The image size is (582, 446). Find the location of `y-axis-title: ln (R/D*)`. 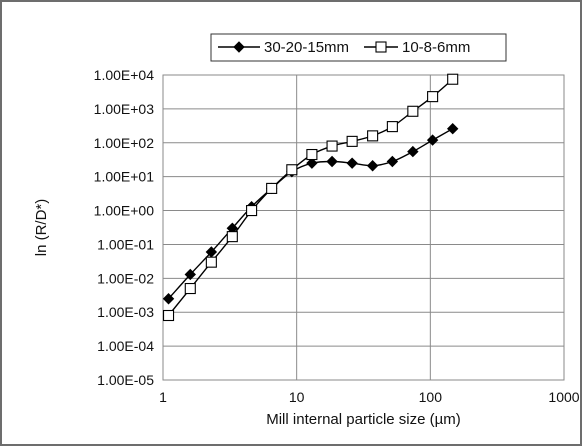

y-axis-title: ln (R/D*) is located at coordinates (41, 228).